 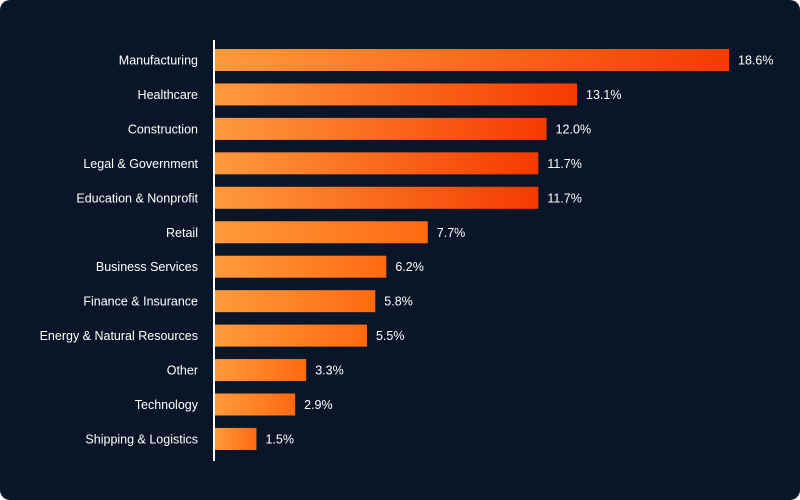 I want to click on bar-shipping-logistics, so click(x=236, y=438).